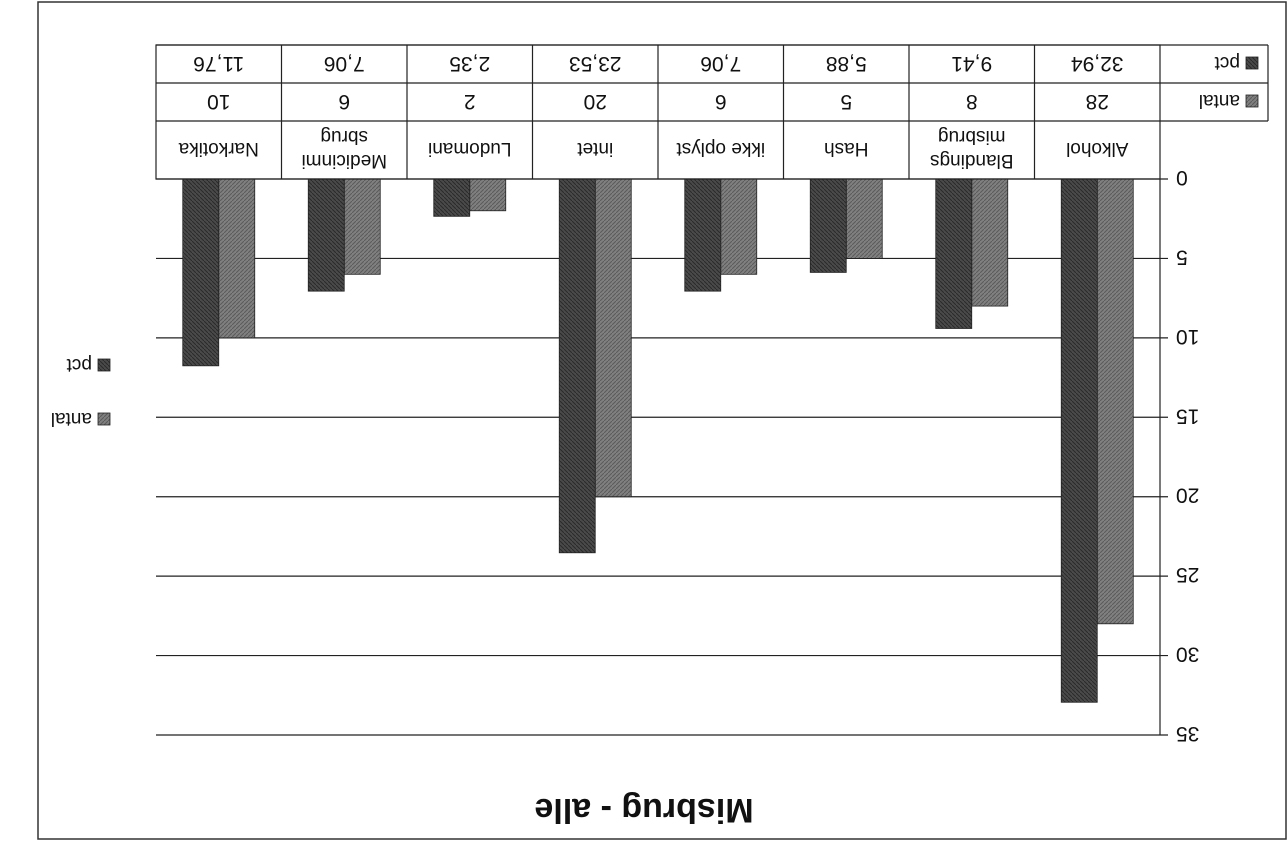 The width and height of the screenshot is (1288, 841). I want to click on data-label: 28, so click(1097, 101).